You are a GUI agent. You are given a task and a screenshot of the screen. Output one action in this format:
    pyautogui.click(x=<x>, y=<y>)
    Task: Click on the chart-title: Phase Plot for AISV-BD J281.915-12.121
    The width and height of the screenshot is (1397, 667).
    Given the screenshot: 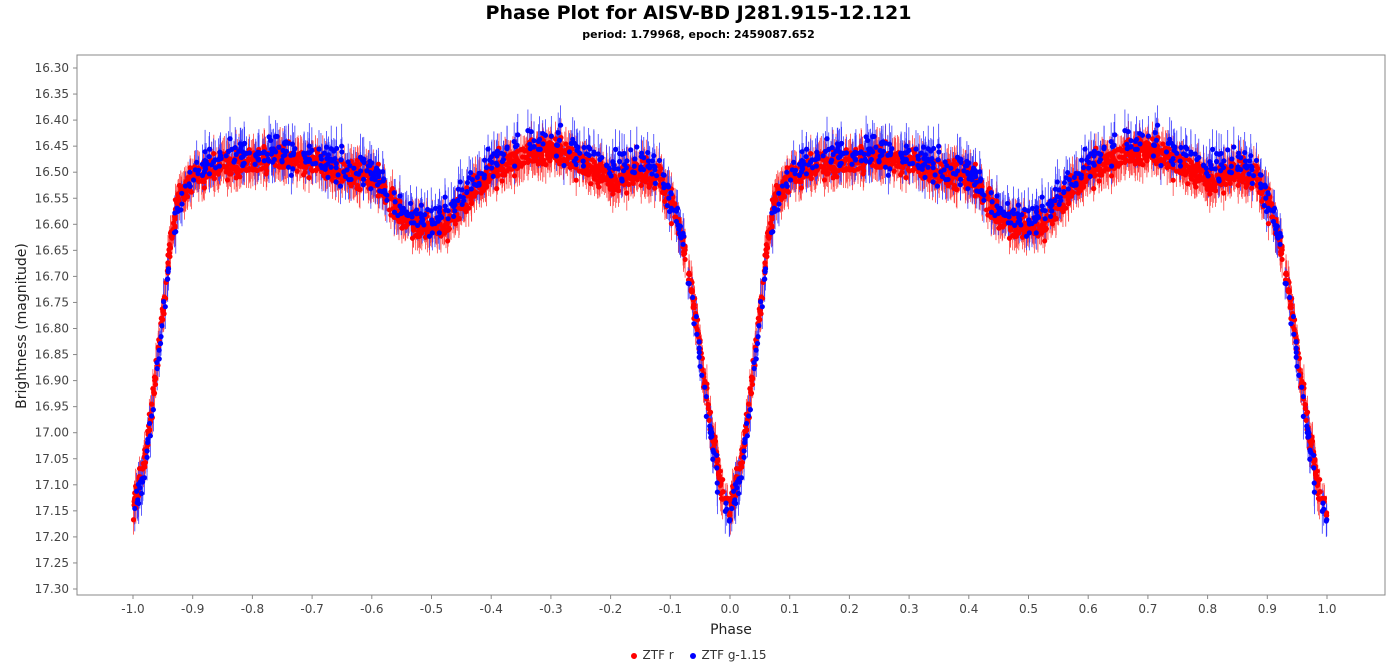 What is the action you would take?
    pyautogui.click(x=698, y=13)
    